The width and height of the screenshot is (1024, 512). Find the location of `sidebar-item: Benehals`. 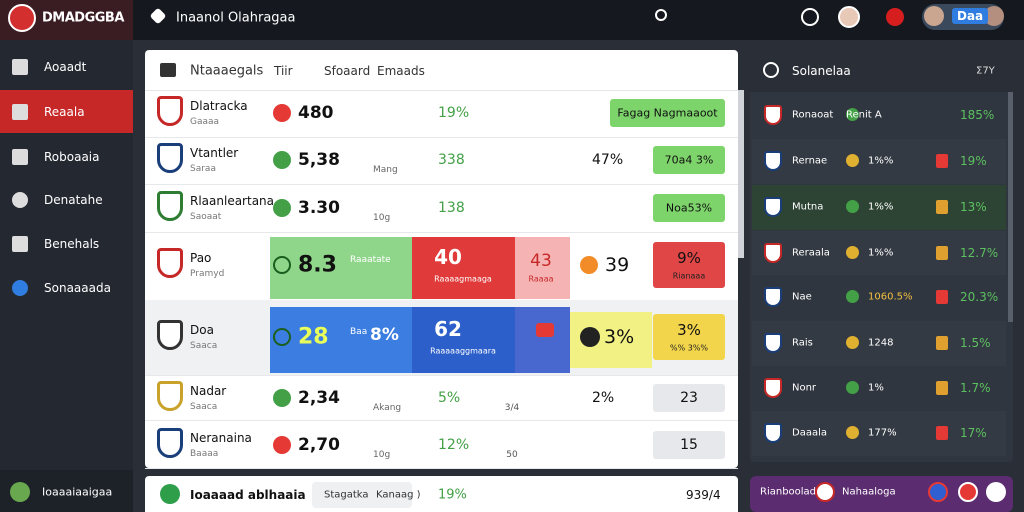

sidebar-item: Benehals is located at coordinates (72, 244).